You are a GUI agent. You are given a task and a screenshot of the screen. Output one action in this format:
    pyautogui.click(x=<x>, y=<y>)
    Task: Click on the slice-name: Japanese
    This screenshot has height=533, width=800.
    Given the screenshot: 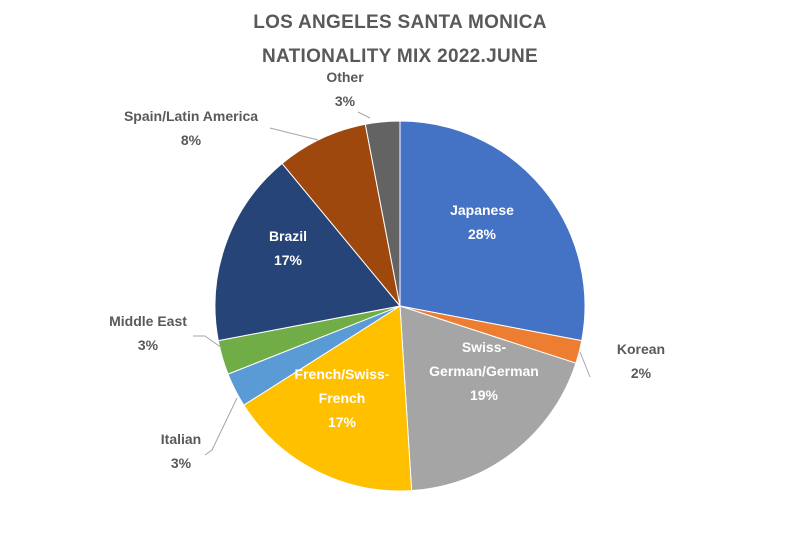 What is the action you would take?
    pyautogui.click(x=482, y=210)
    